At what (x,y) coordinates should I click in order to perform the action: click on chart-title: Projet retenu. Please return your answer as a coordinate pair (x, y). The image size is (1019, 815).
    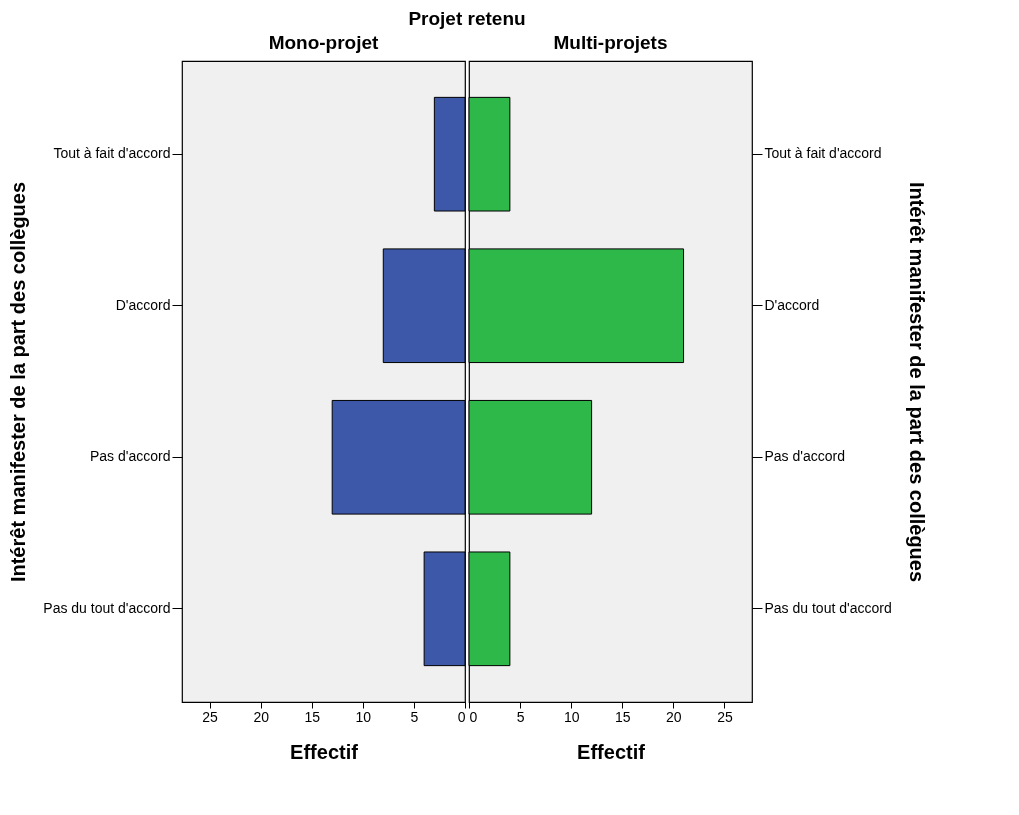
    Looking at the image, I should click on (467, 19).